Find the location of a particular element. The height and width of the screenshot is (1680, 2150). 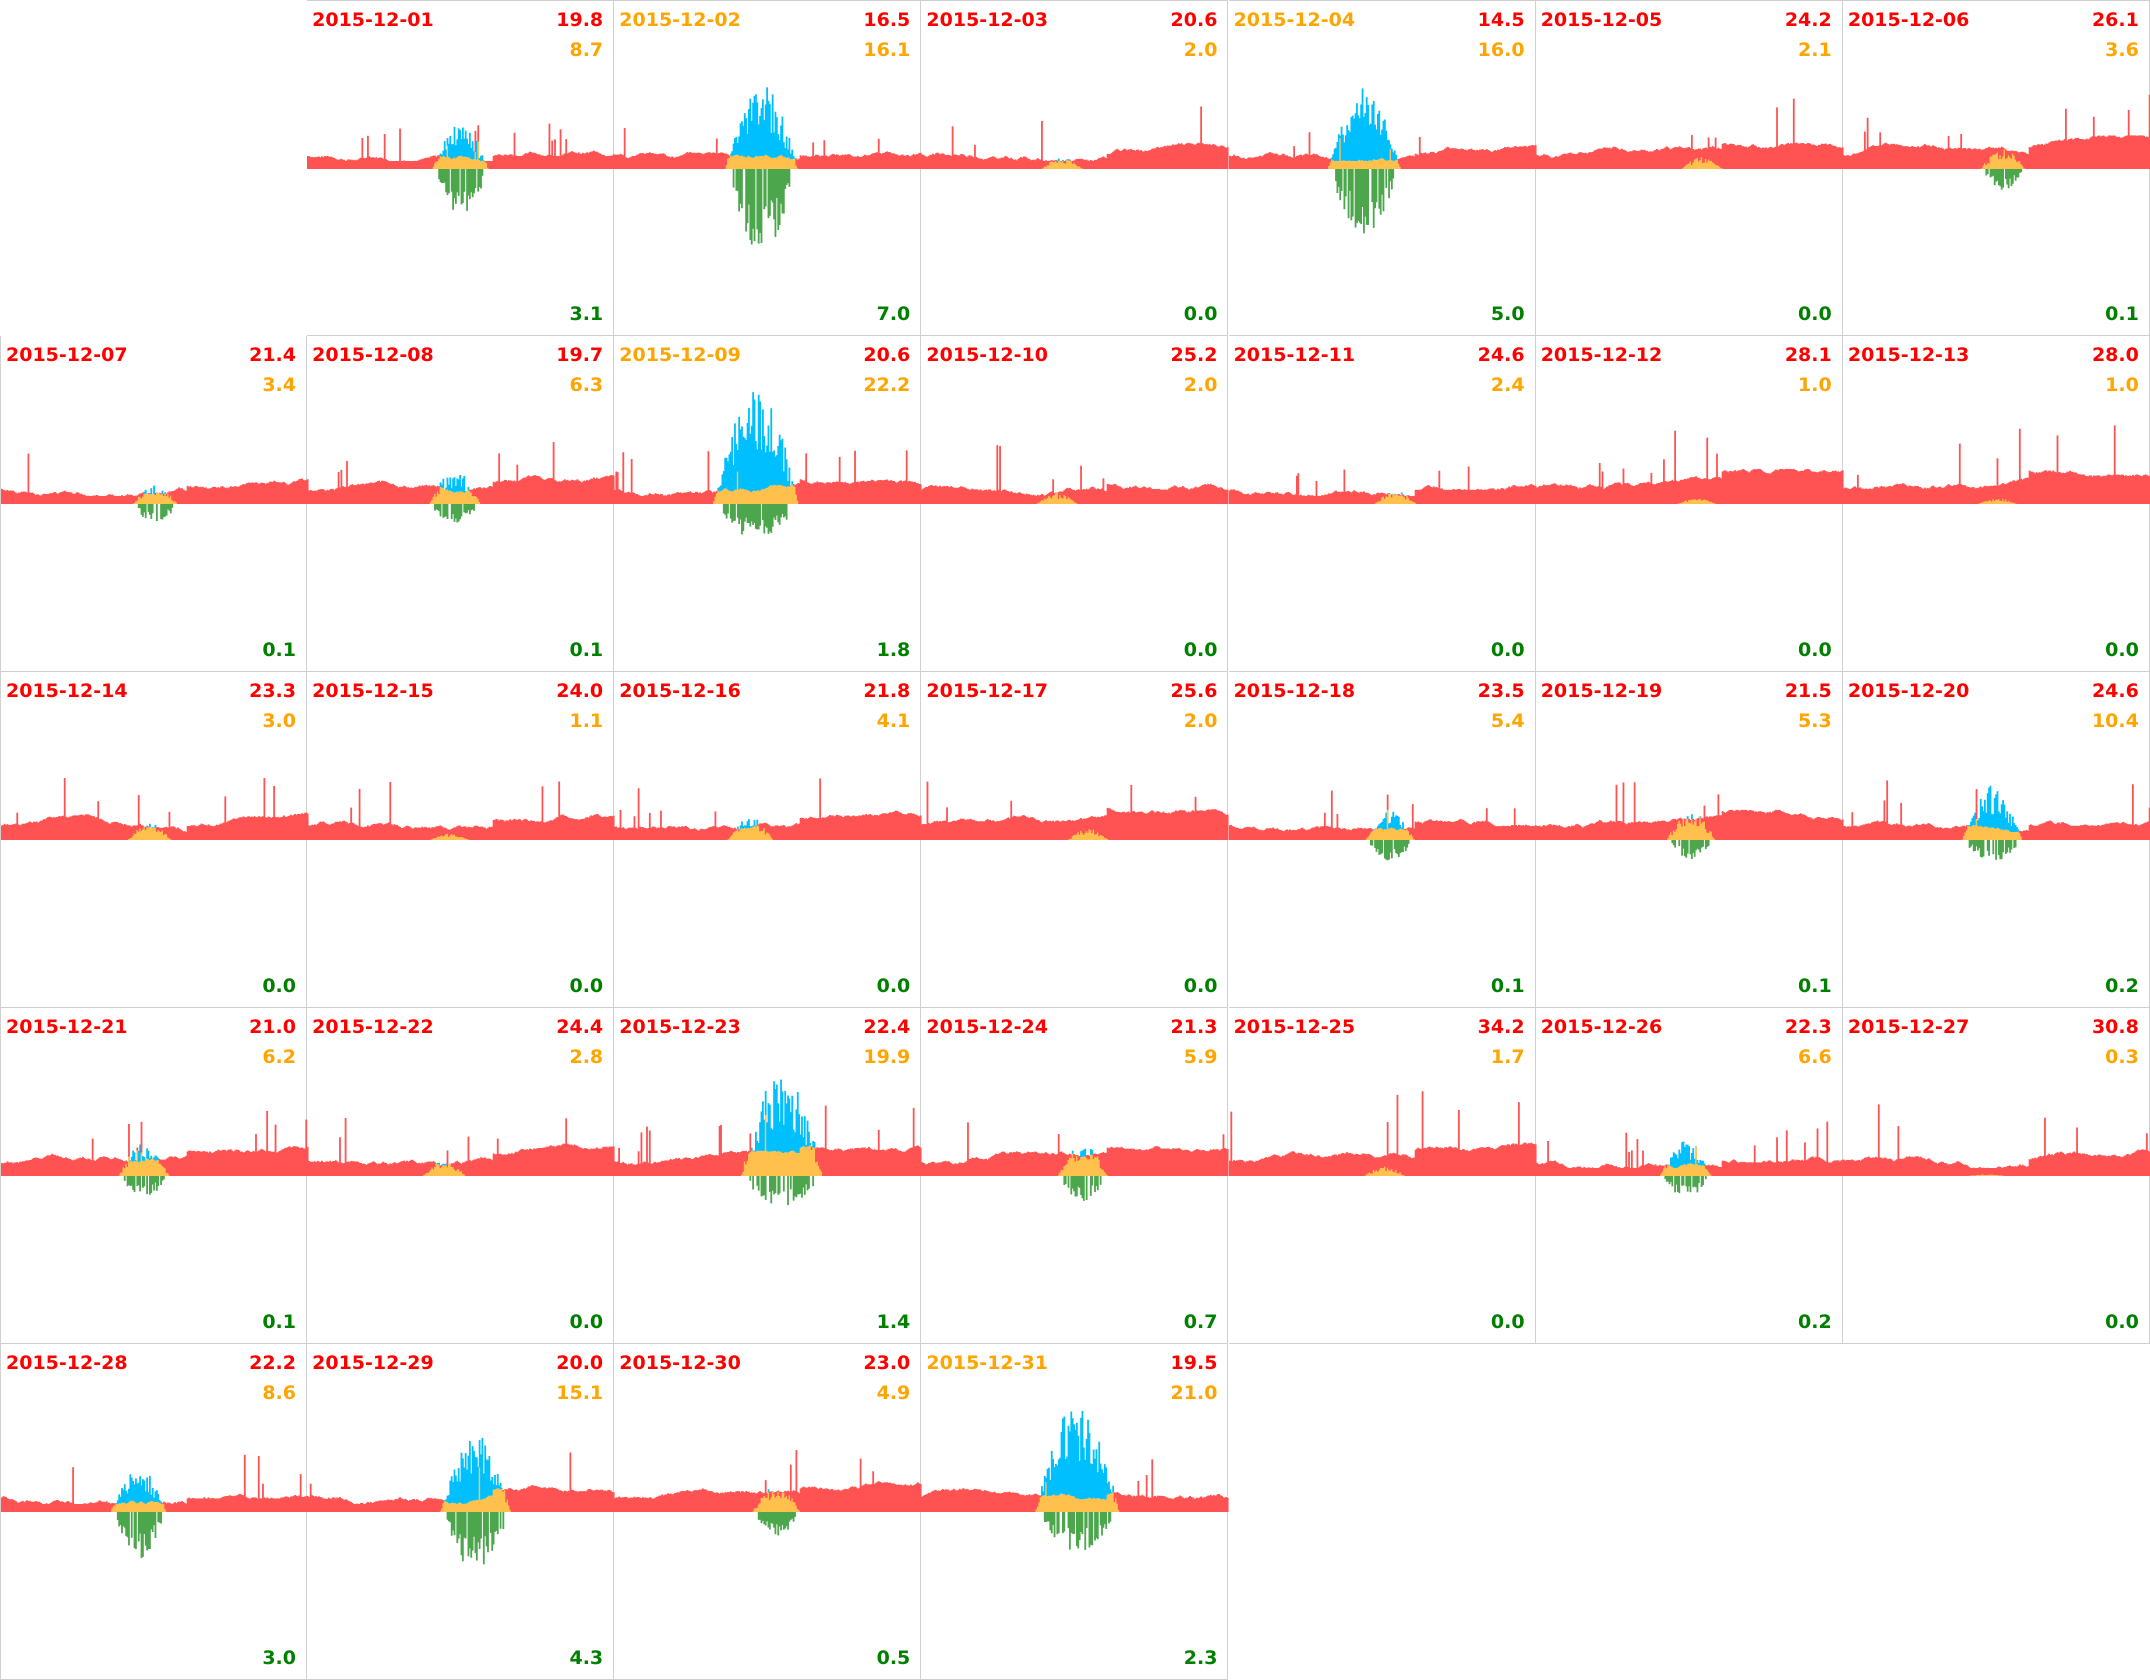

day-cell: 2015-12-07 21.4 3.4 0.1 is located at coordinates (154, 504).